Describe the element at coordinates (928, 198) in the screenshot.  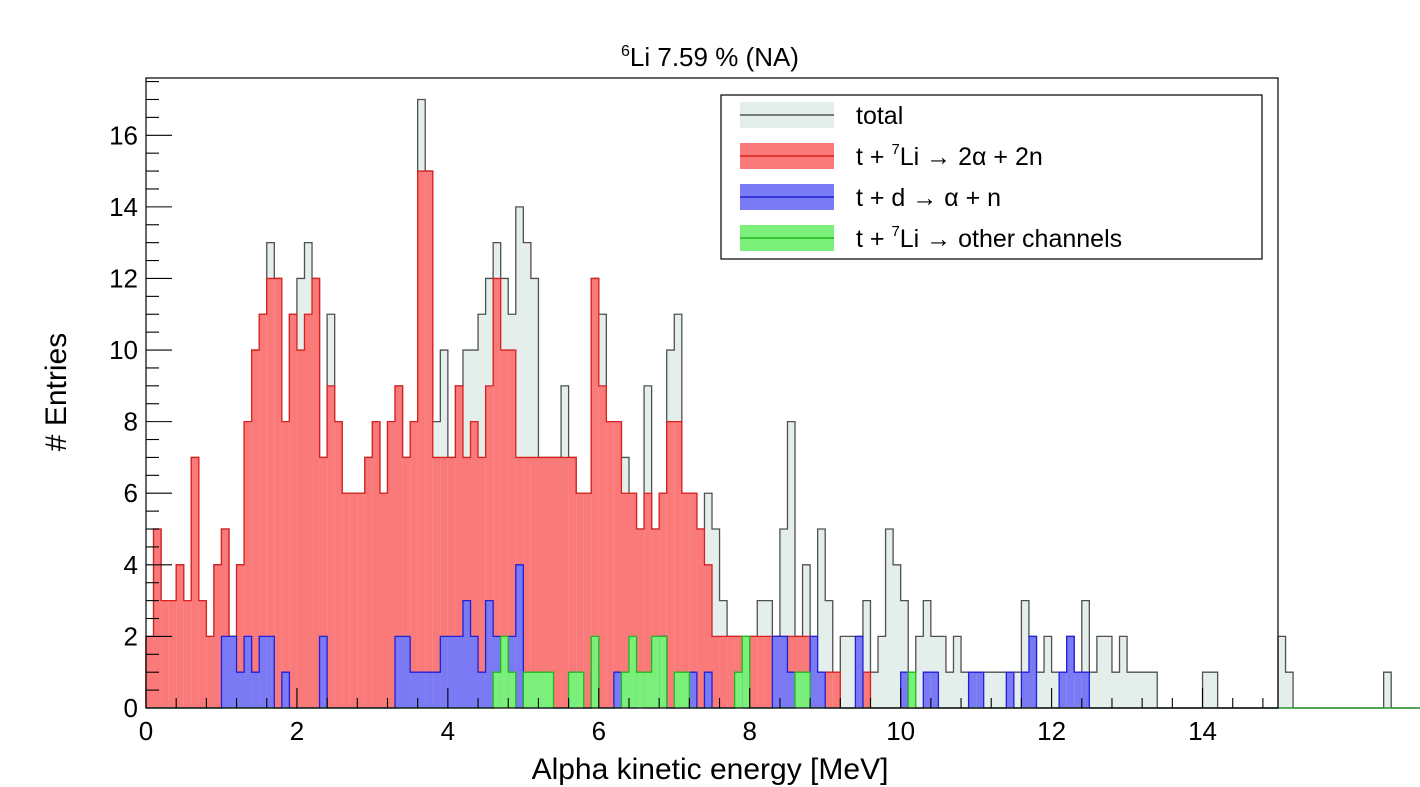
I see `legend-label-blue: t + d → α + n` at that location.